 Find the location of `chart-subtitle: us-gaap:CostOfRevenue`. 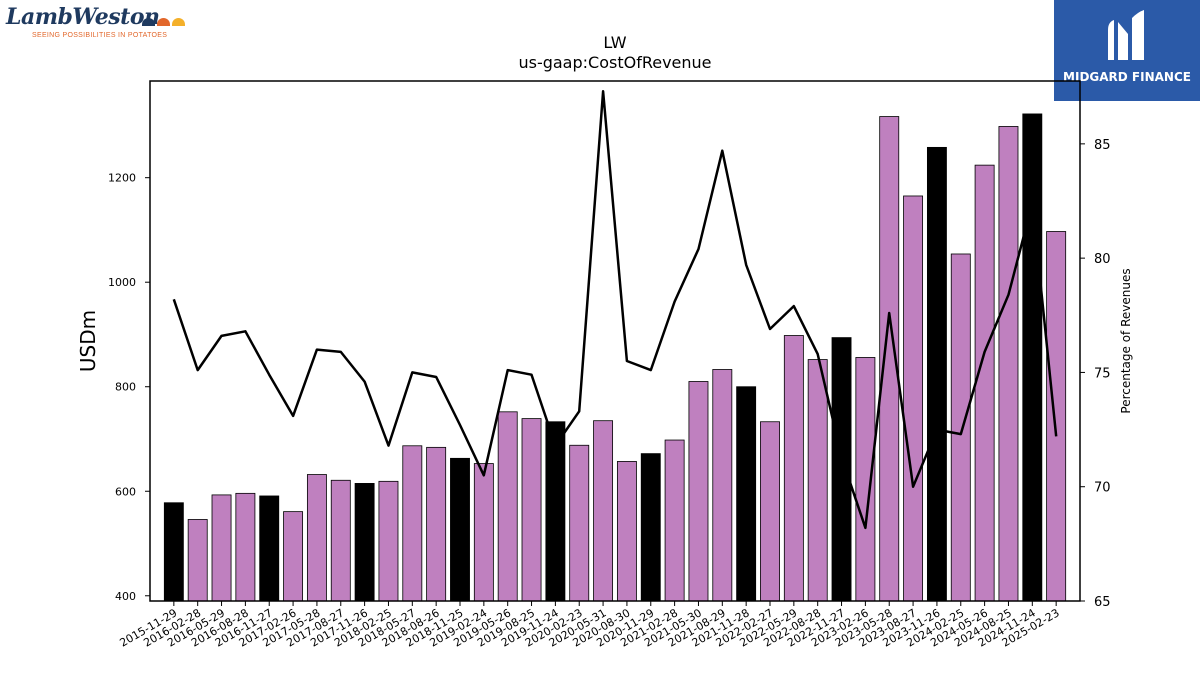

chart-subtitle: us-gaap:CostOfRevenue is located at coordinates (614, 62).